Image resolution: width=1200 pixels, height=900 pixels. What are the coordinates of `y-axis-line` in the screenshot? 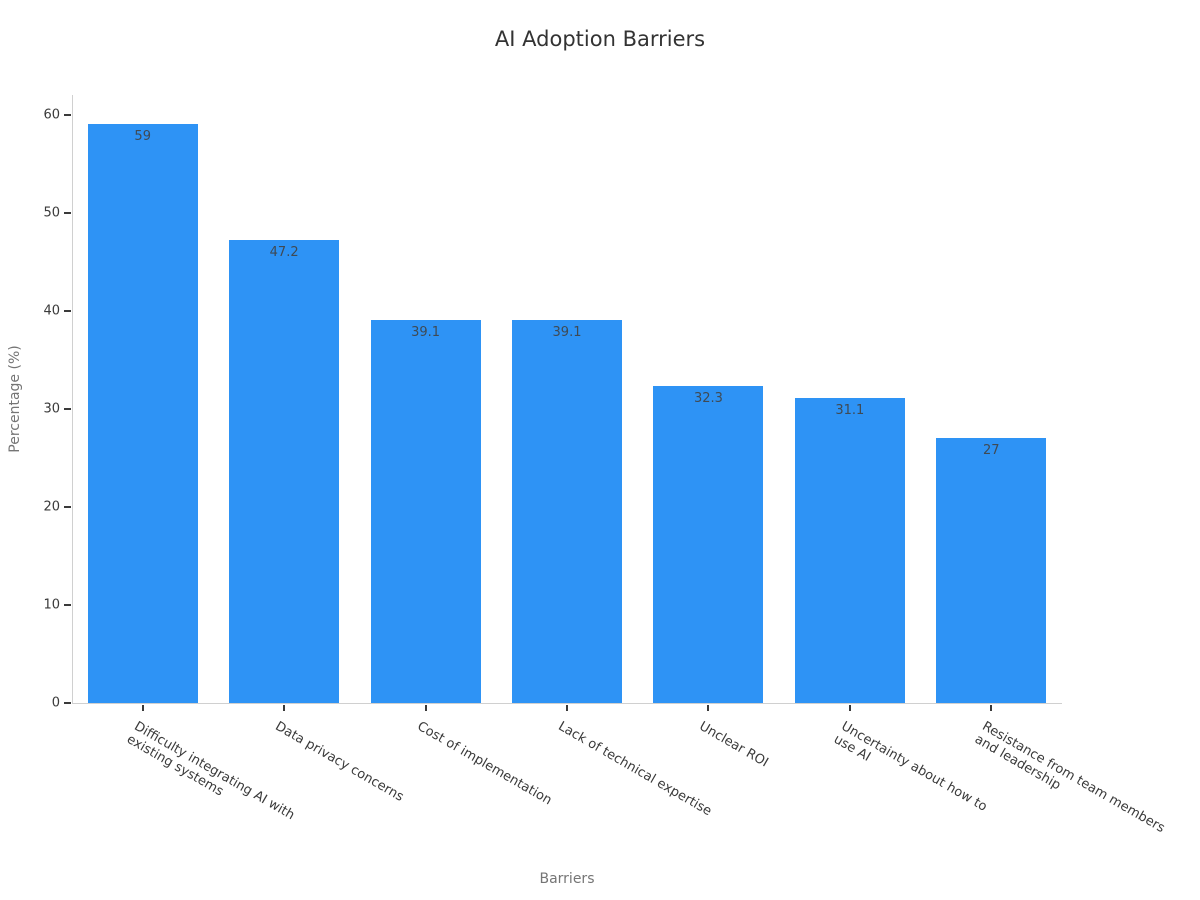 It's located at (72, 399).